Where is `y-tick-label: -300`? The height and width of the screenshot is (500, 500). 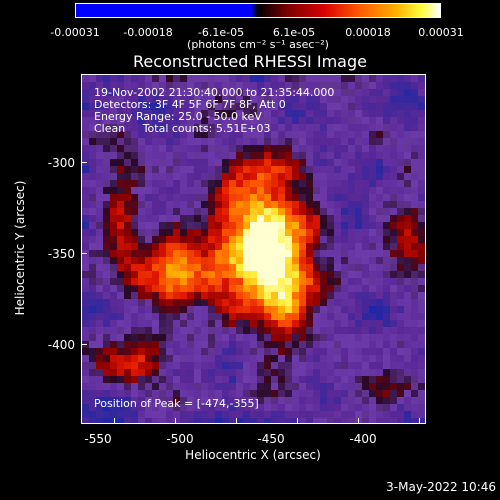
y-tick-label: -300 is located at coordinates (61, 163).